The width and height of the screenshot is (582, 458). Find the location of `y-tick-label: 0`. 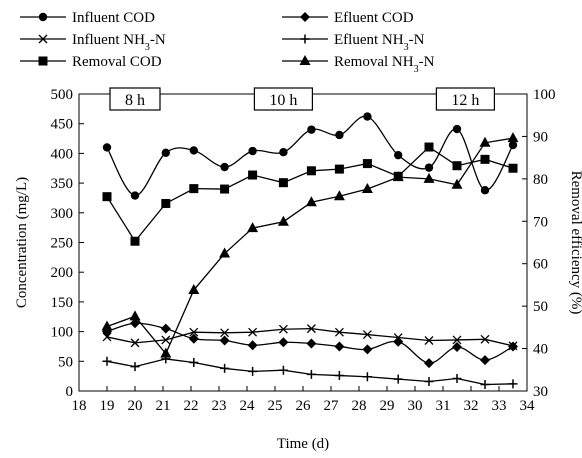

y-tick-label: 0 is located at coordinates (70, 392).